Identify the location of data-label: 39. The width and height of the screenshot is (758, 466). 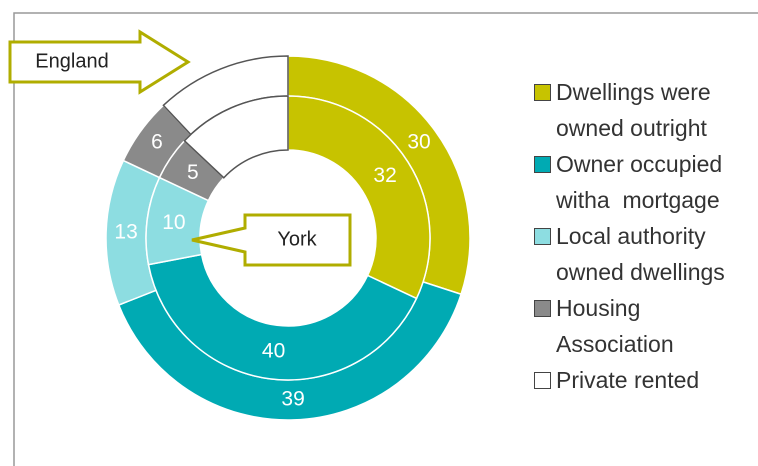
(292, 398).